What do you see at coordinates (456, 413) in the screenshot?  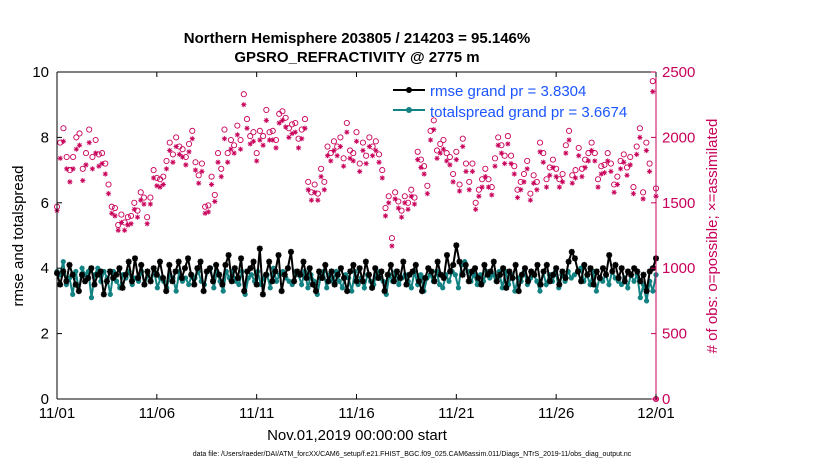 I see `x-tick-label: 11/21` at bounding box center [456, 413].